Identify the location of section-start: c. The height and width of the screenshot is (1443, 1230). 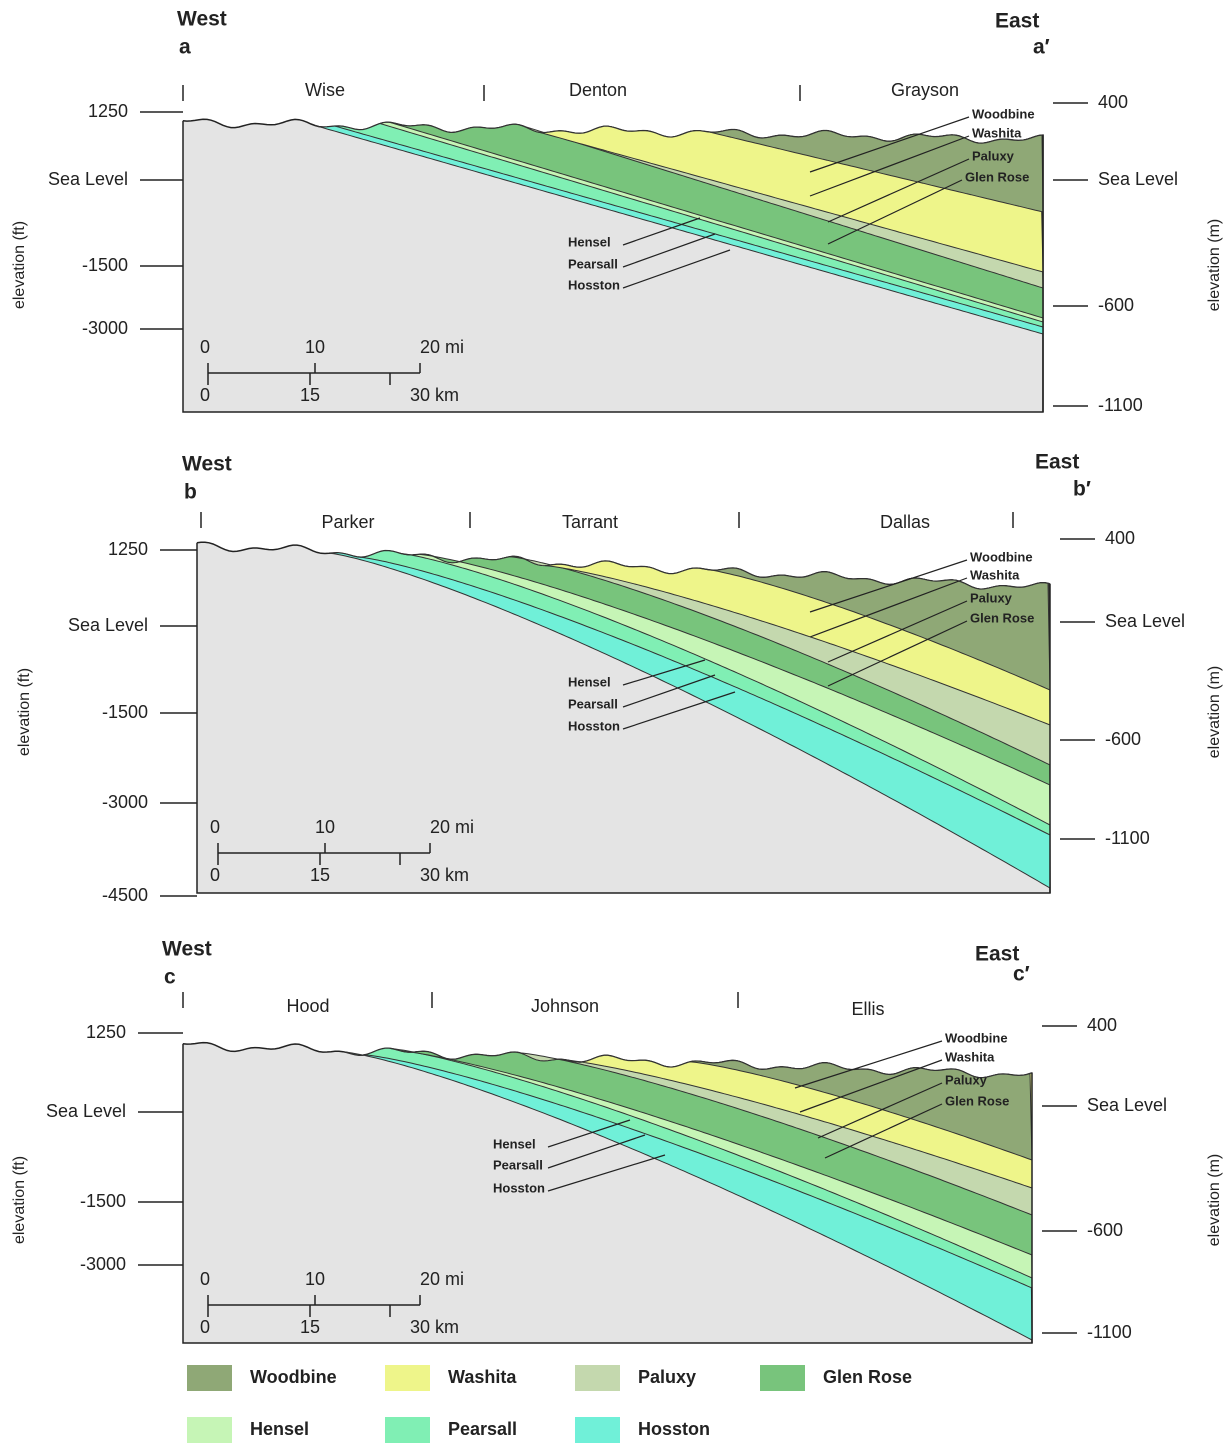
(170, 977).